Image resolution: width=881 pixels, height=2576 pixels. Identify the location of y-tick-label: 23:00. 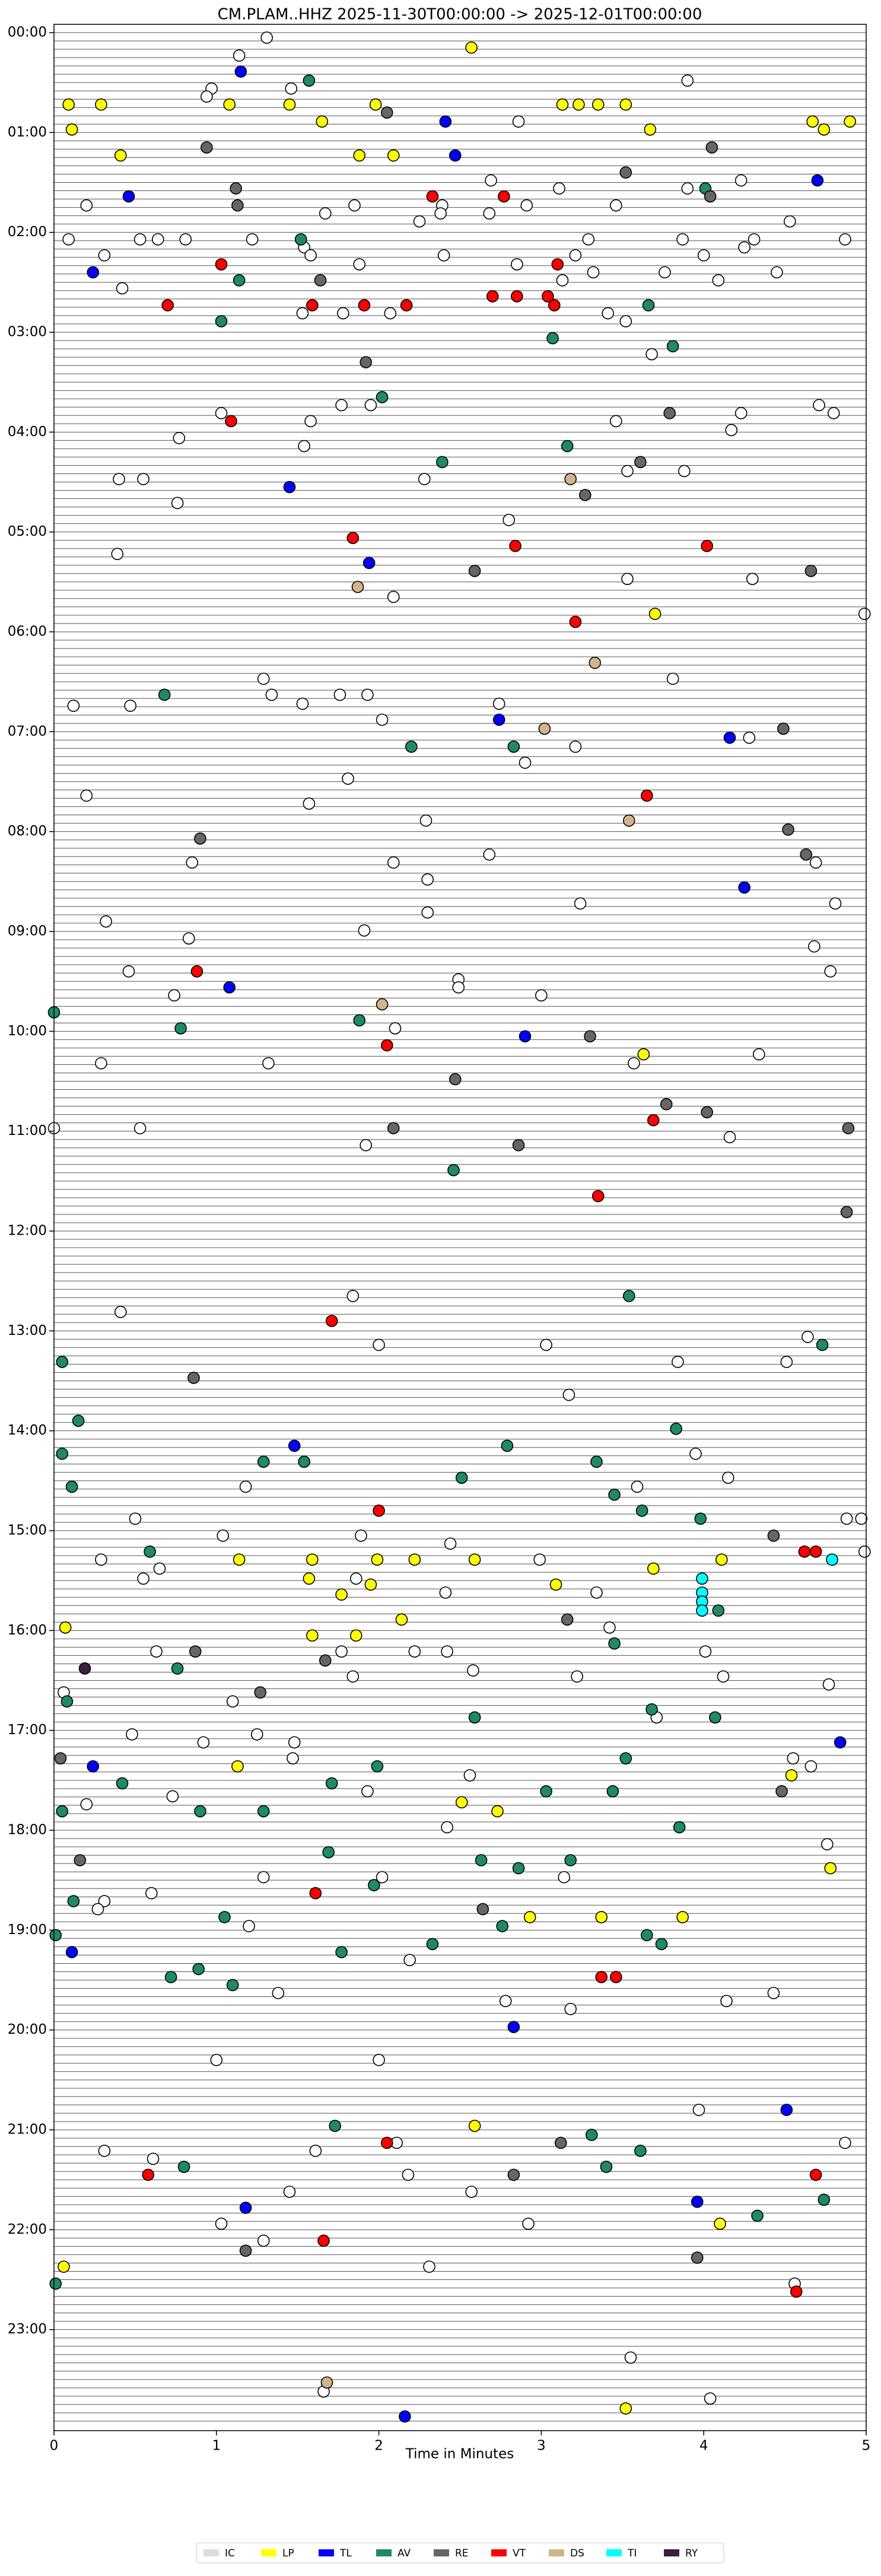
(27, 2329).